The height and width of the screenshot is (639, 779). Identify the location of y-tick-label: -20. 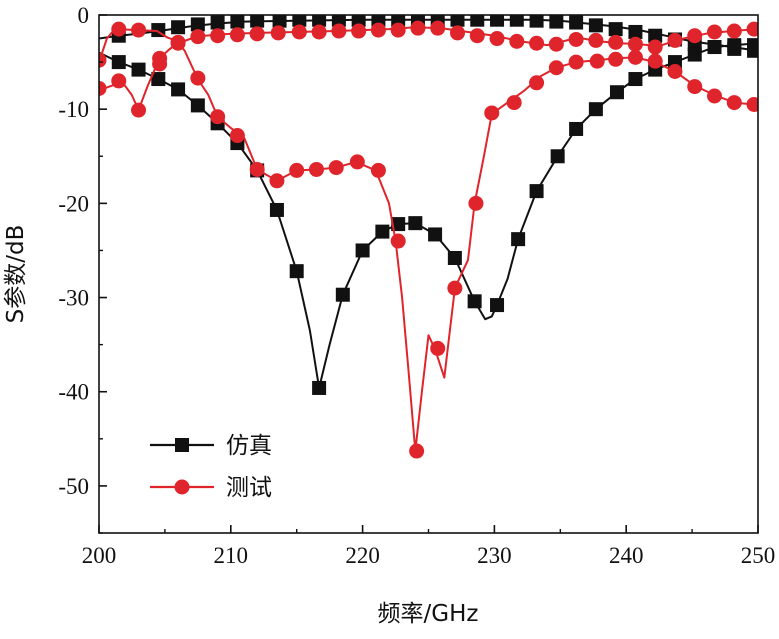
(73, 203).